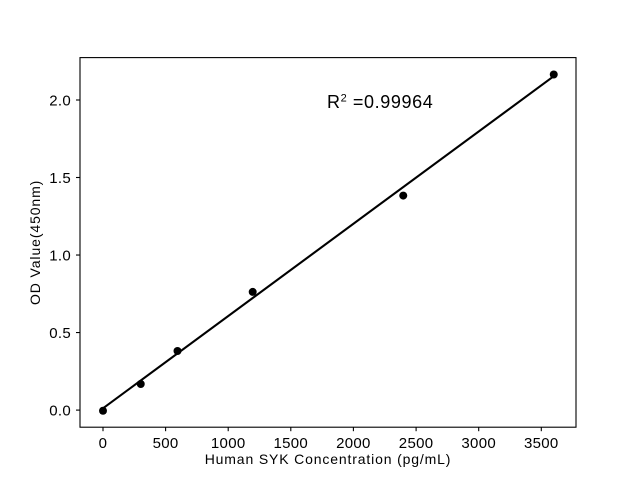  What do you see at coordinates (35, 242) in the screenshot?
I see `svg-text: OD Value(450nm)` at bounding box center [35, 242].